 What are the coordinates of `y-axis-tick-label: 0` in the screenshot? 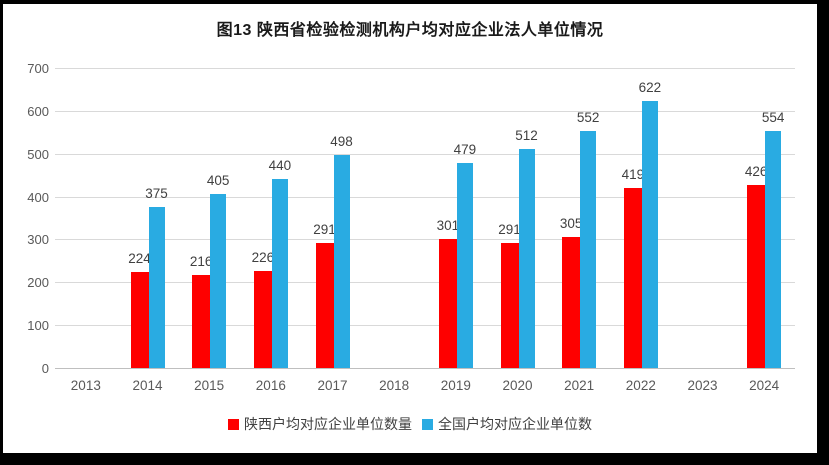 It's located at (45, 368).